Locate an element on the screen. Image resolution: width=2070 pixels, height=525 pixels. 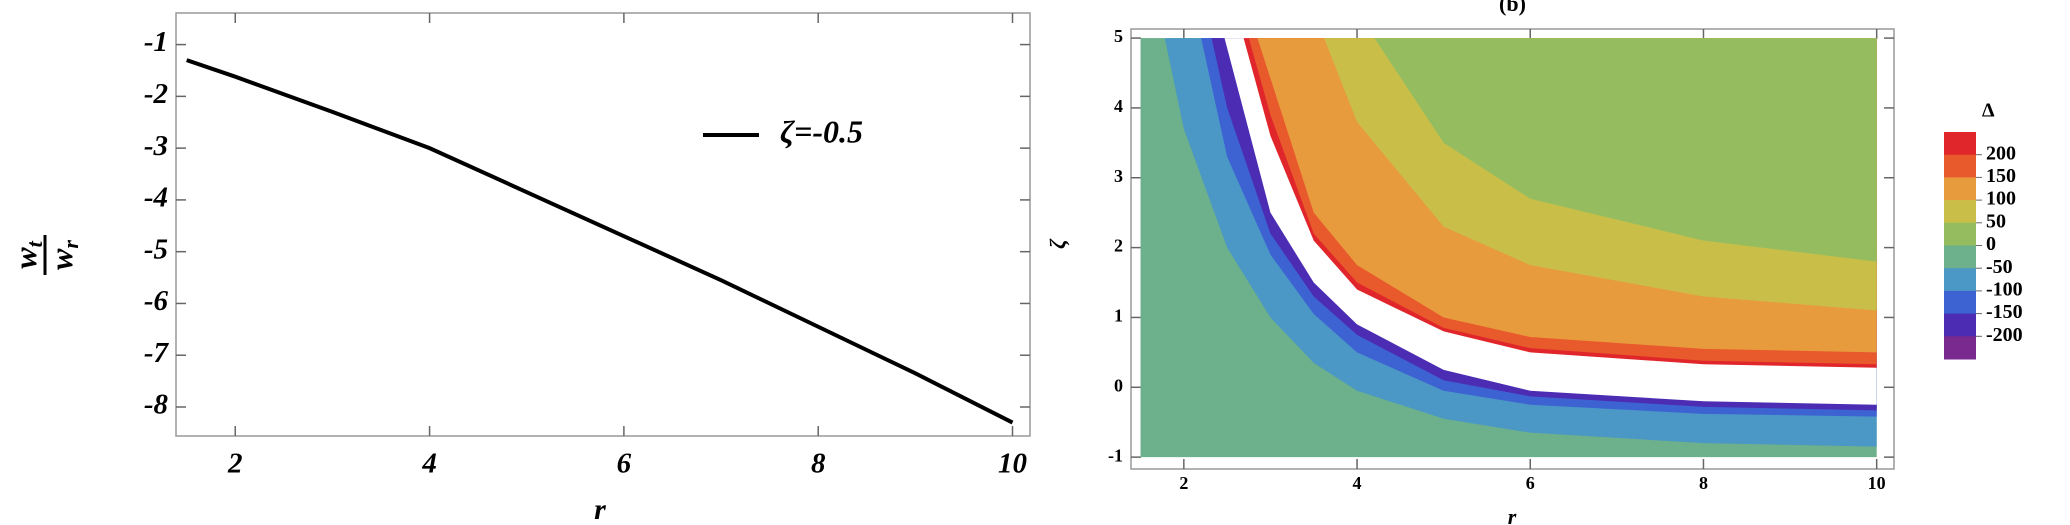
y-tick-label: -7 is located at coordinates (157, 353).